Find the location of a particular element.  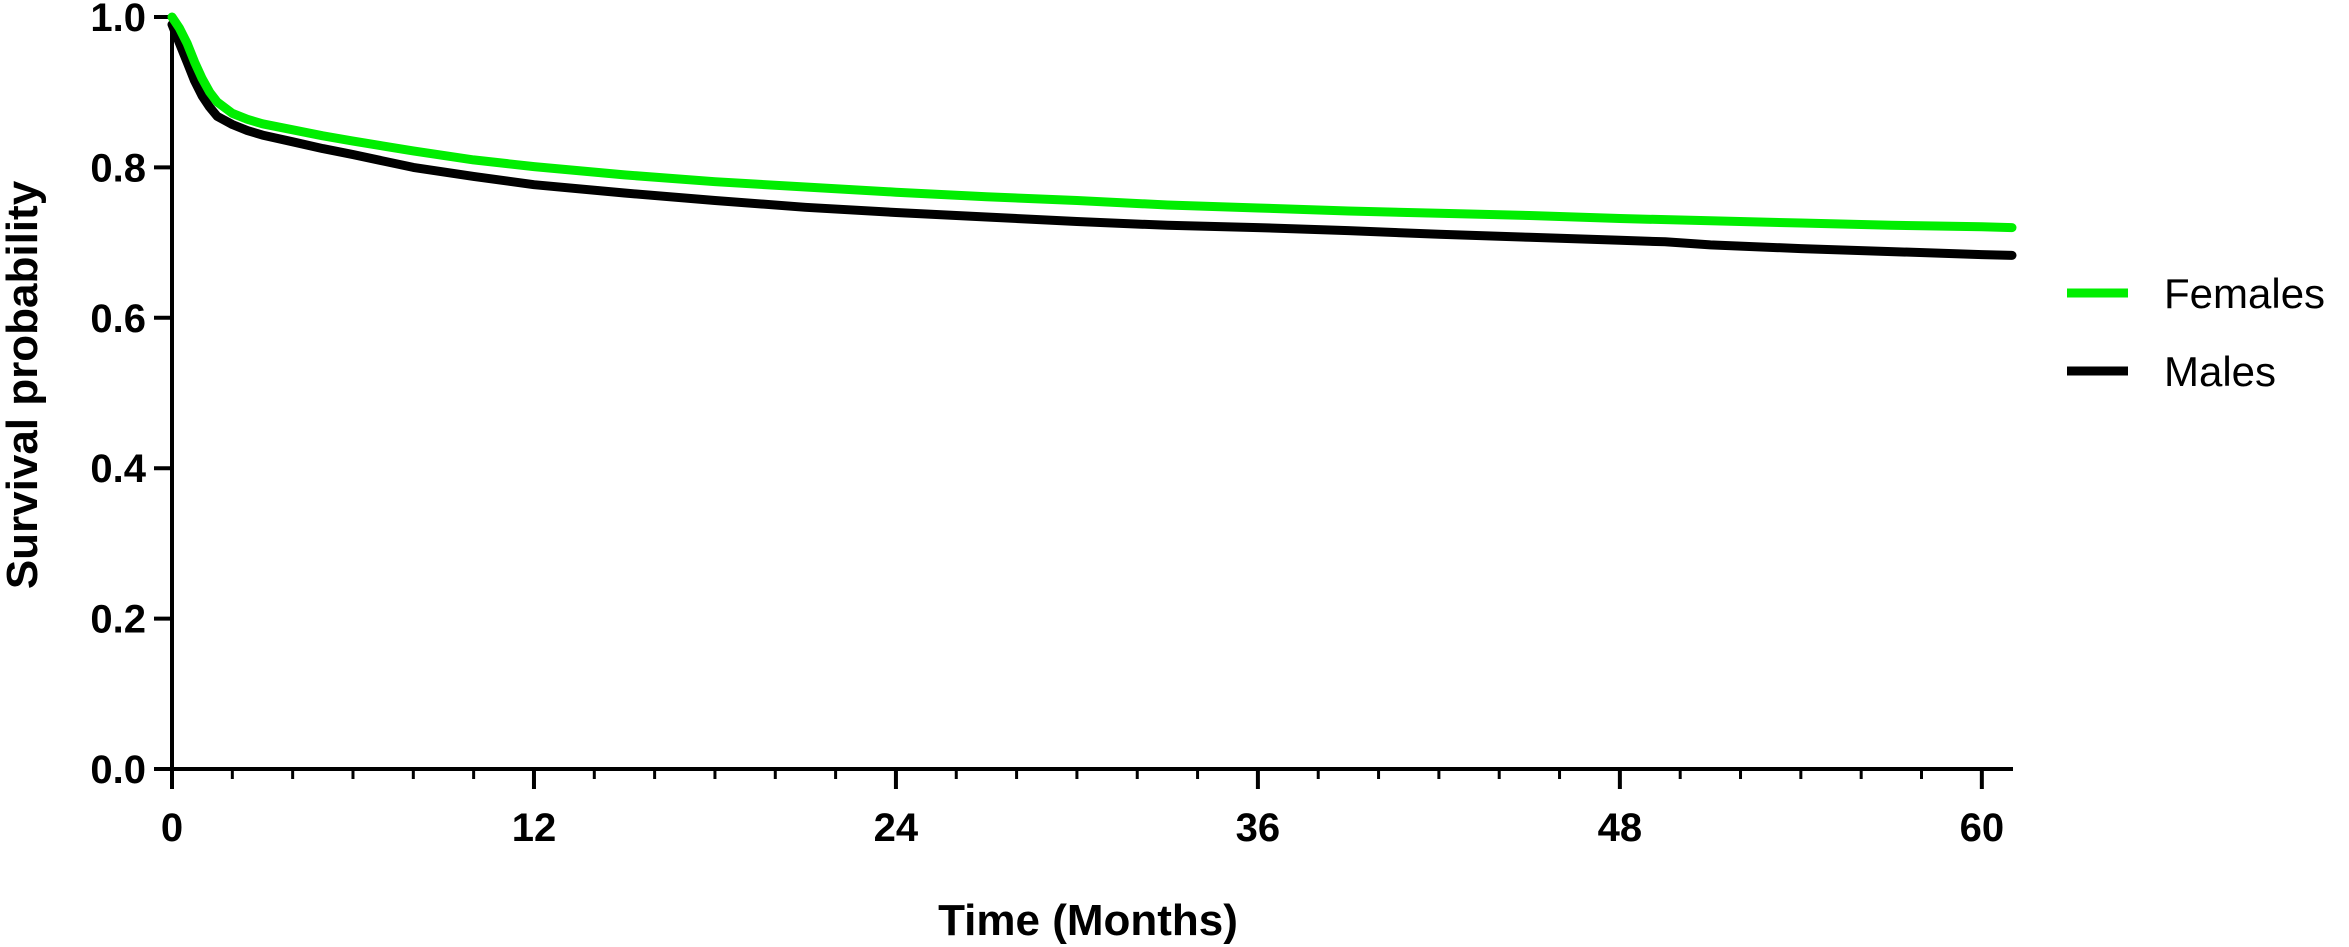

y-axis-title: Survival probability is located at coordinates (23, 384).